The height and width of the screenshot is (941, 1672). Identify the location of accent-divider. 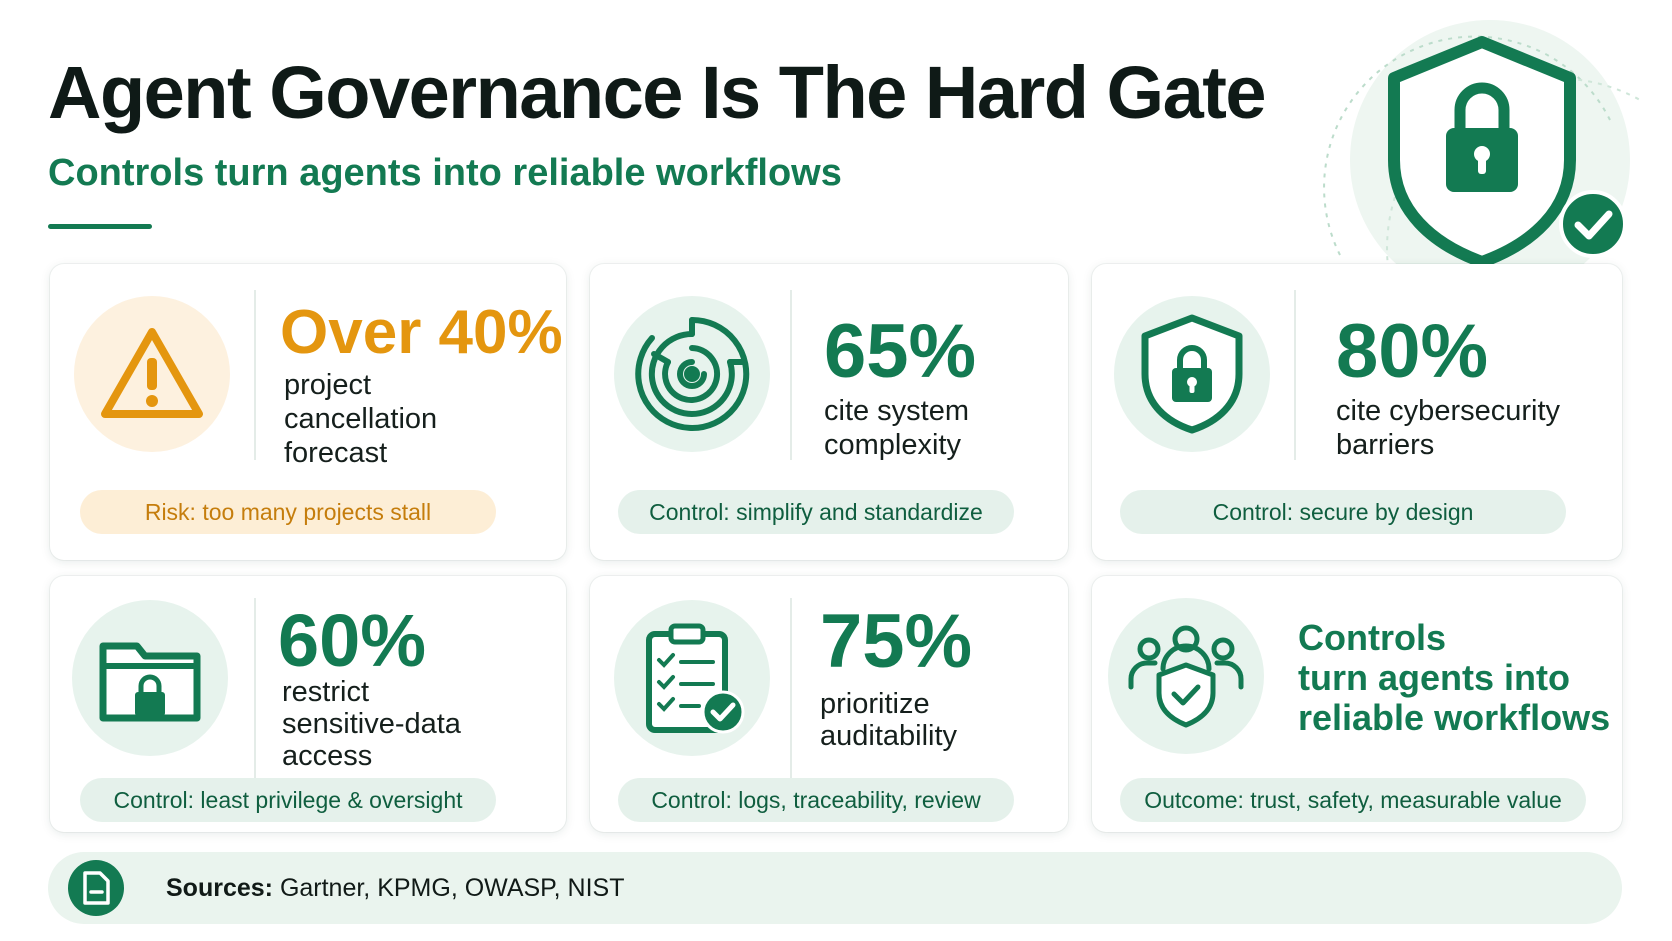
(100, 226).